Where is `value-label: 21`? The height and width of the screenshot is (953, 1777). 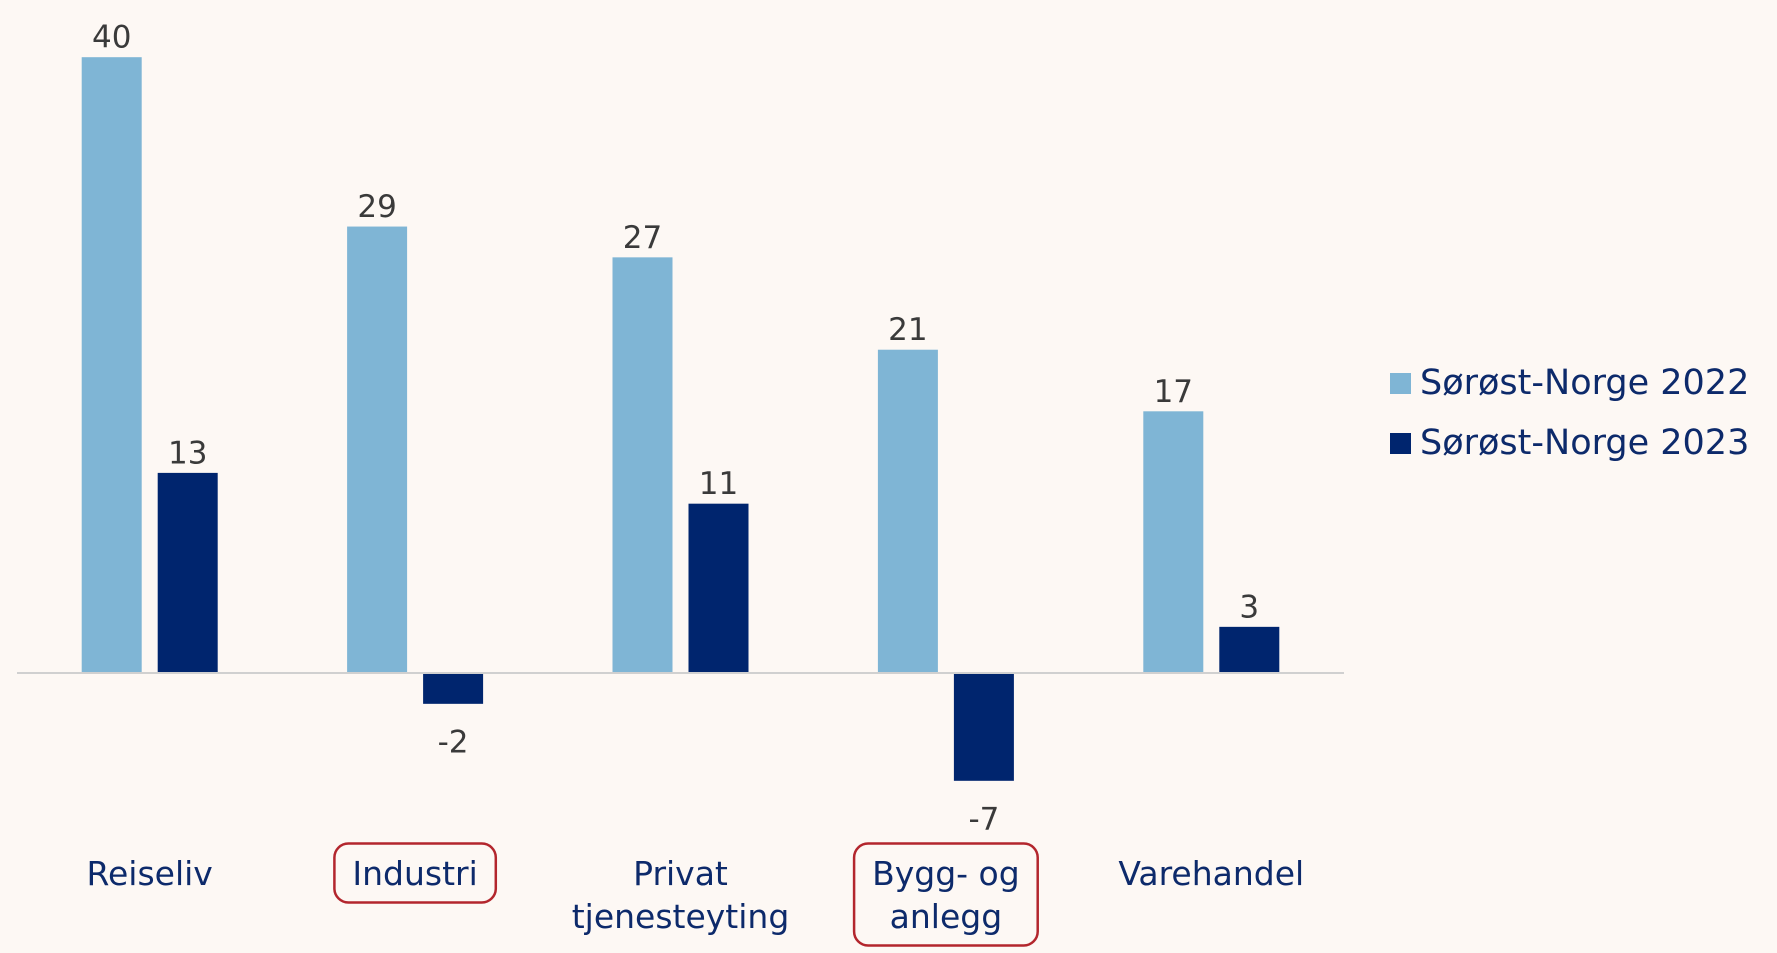
value-label: 21 is located at coordinates (907, 330).